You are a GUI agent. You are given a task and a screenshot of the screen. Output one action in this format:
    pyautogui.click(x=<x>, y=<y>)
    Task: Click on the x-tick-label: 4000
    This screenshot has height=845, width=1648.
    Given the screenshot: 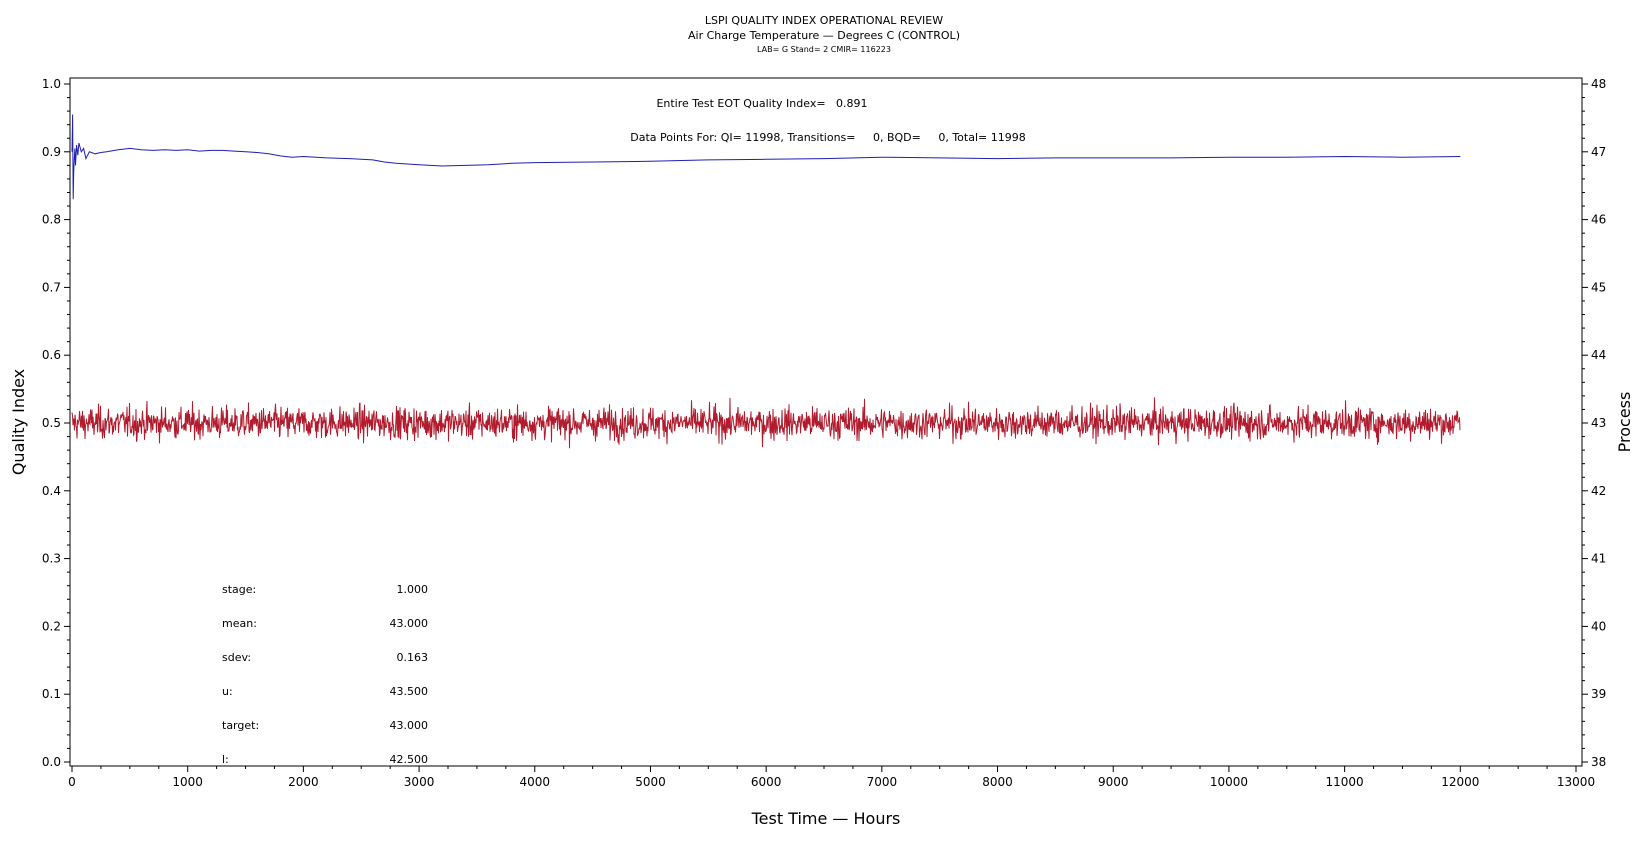 What is the action you would take?
    pyautogui.click(x=534, y=782)
    